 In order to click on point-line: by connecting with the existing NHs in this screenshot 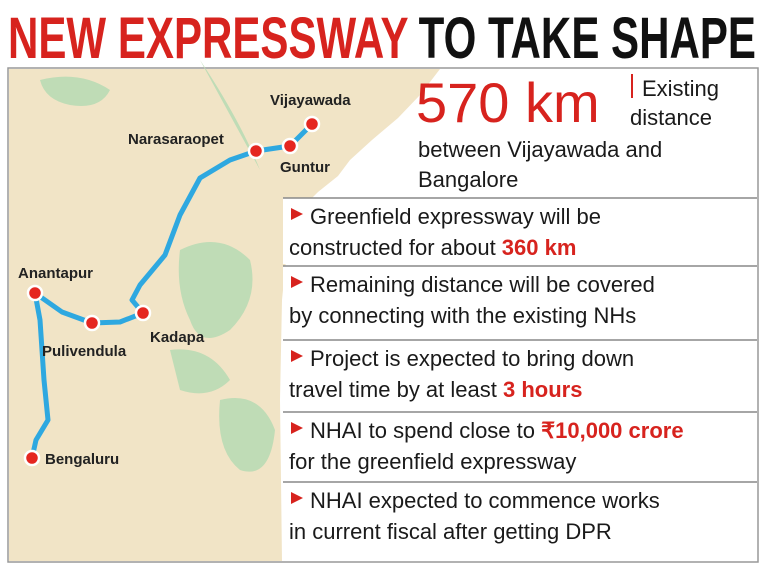, I will do `click(462, 315)`.